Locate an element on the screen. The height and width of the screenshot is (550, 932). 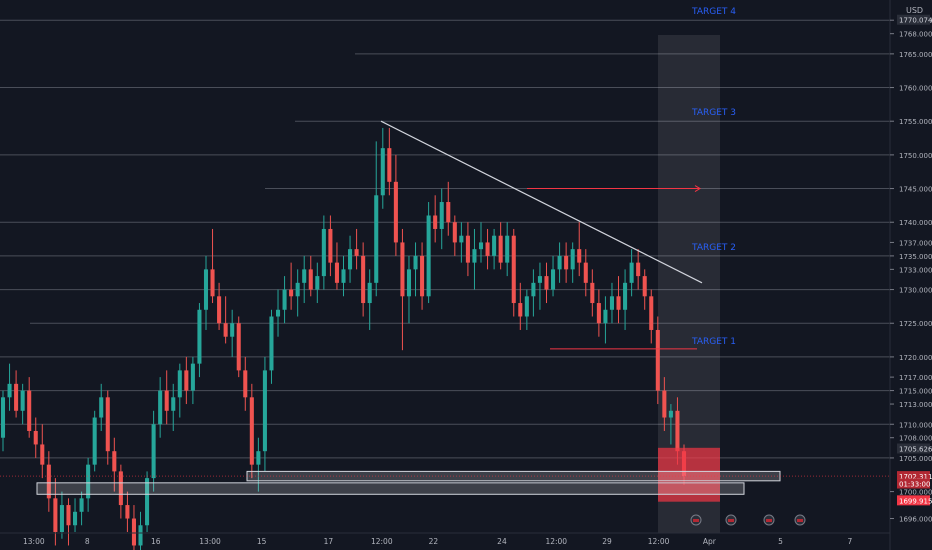
price-tick-label: 1735.000 is located at coordinates (915, 257).